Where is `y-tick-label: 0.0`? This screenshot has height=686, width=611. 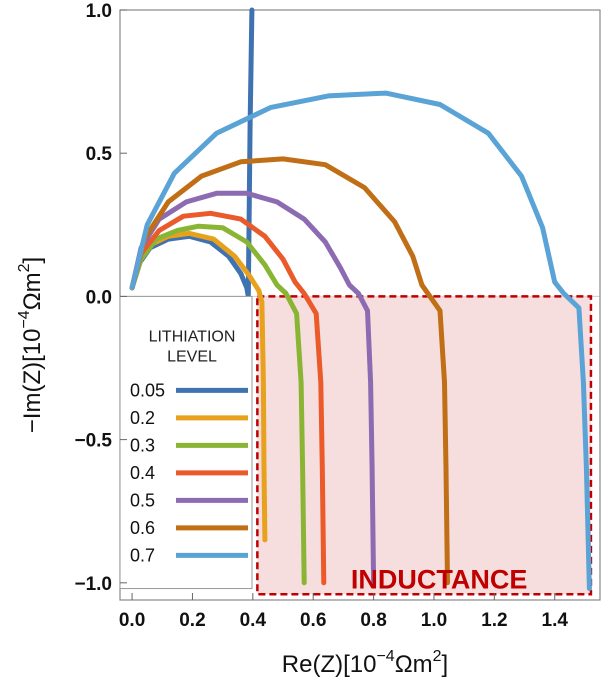
y-tick-label: 0.0 is located at coordinates (99, 297).